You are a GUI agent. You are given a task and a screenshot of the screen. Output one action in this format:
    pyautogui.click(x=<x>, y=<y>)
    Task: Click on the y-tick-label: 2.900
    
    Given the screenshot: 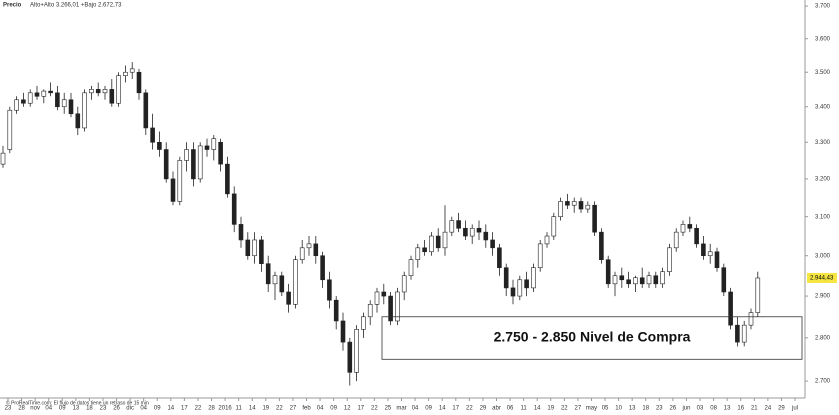 What is the action you would take?
    pyautogui.click(x=823, y=297)
    